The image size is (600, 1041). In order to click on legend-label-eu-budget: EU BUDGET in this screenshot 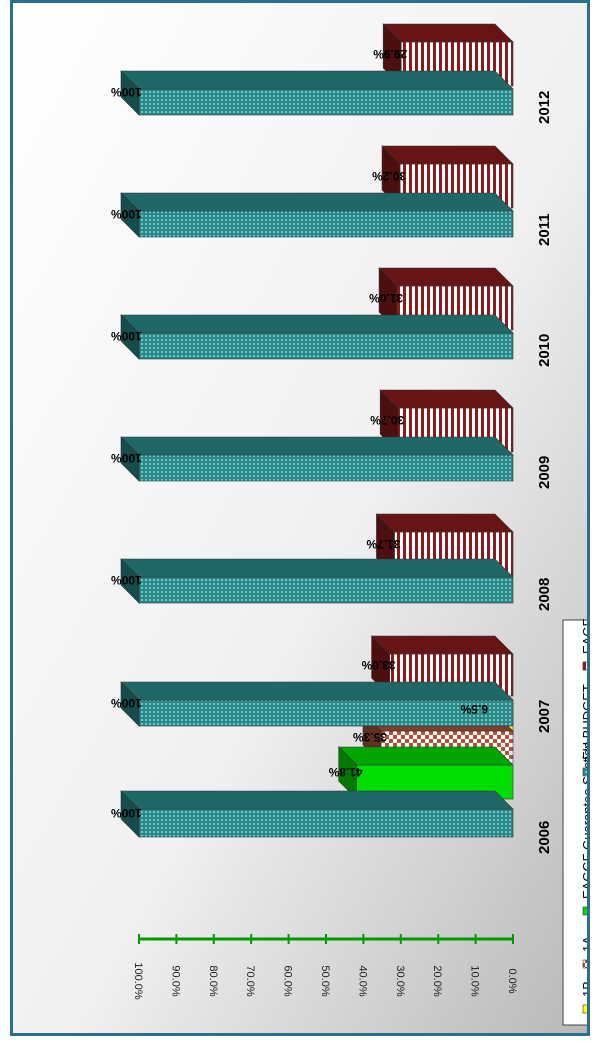, I will do `click(583, 722)`.